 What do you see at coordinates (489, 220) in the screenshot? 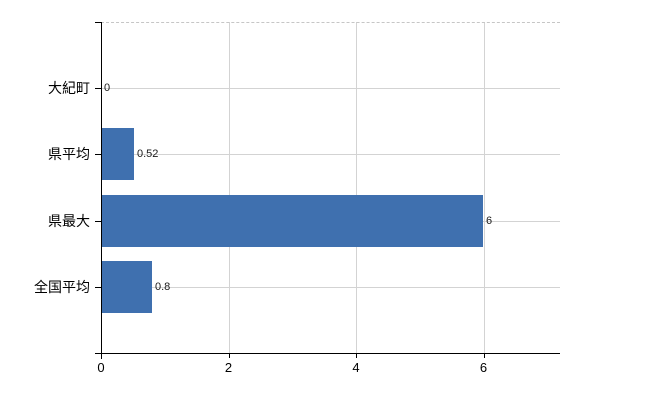
I see `bar-value-label: 6` at bounding box center [489, 220].